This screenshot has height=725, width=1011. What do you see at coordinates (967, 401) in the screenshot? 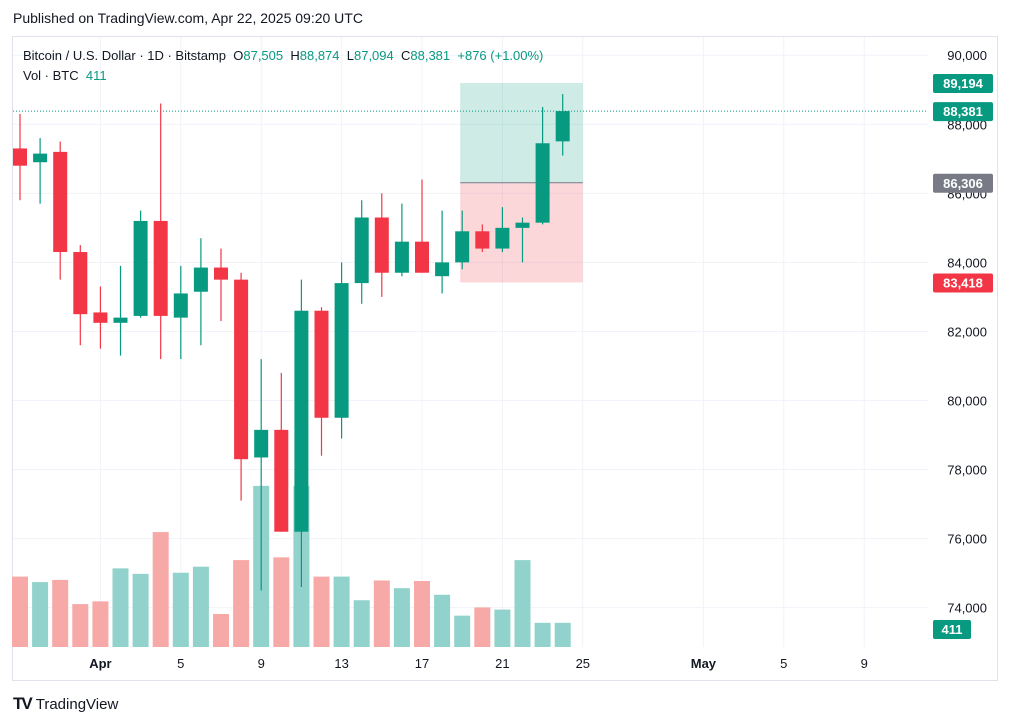
I see `y-tick-label: 80,000` at bounding box center [967, 401].